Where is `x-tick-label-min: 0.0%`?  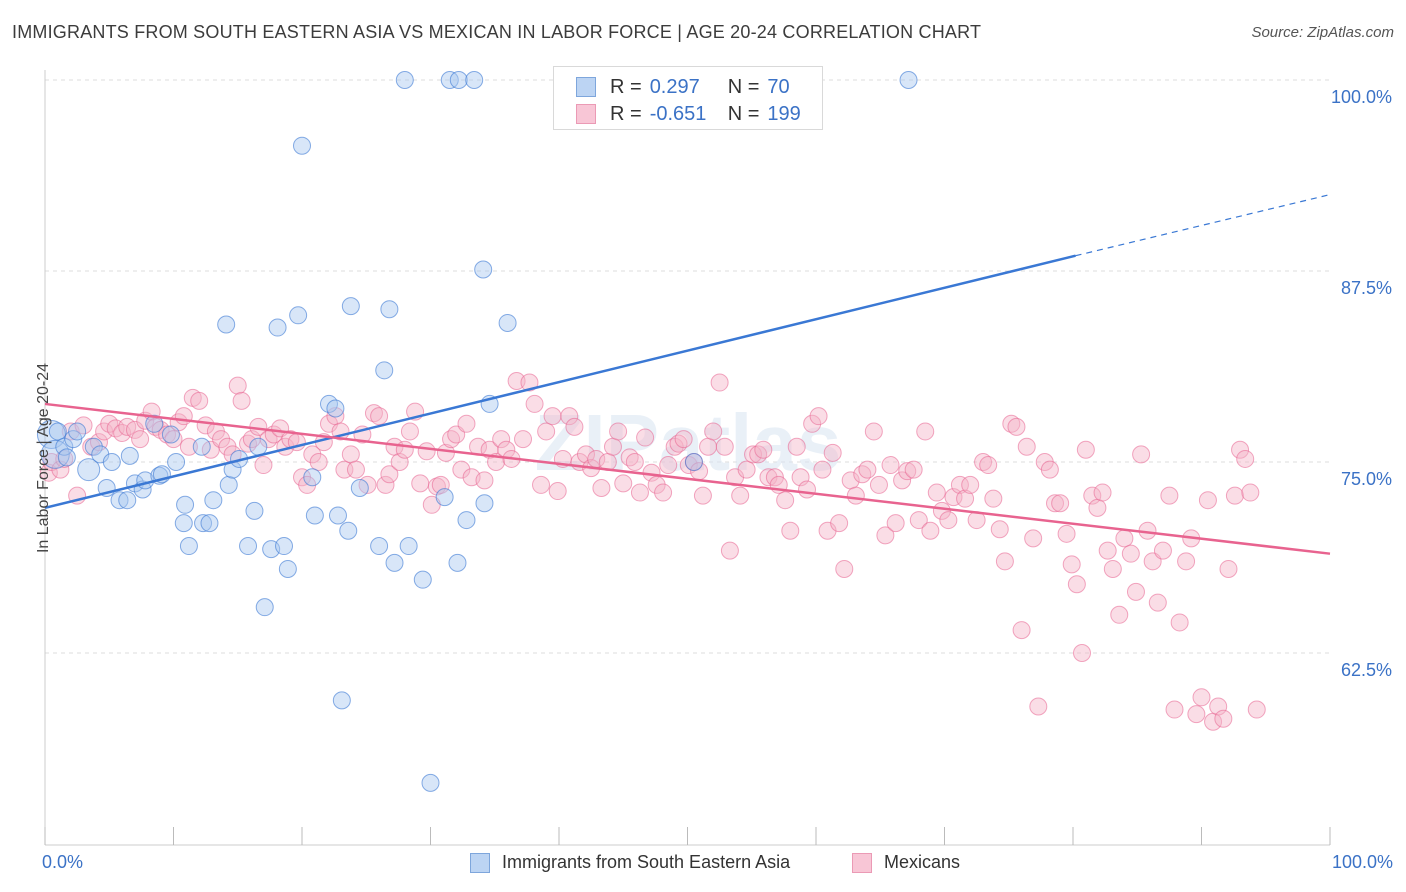 x-tick-label-min: 0.0% is located at coordinates (63, 862).